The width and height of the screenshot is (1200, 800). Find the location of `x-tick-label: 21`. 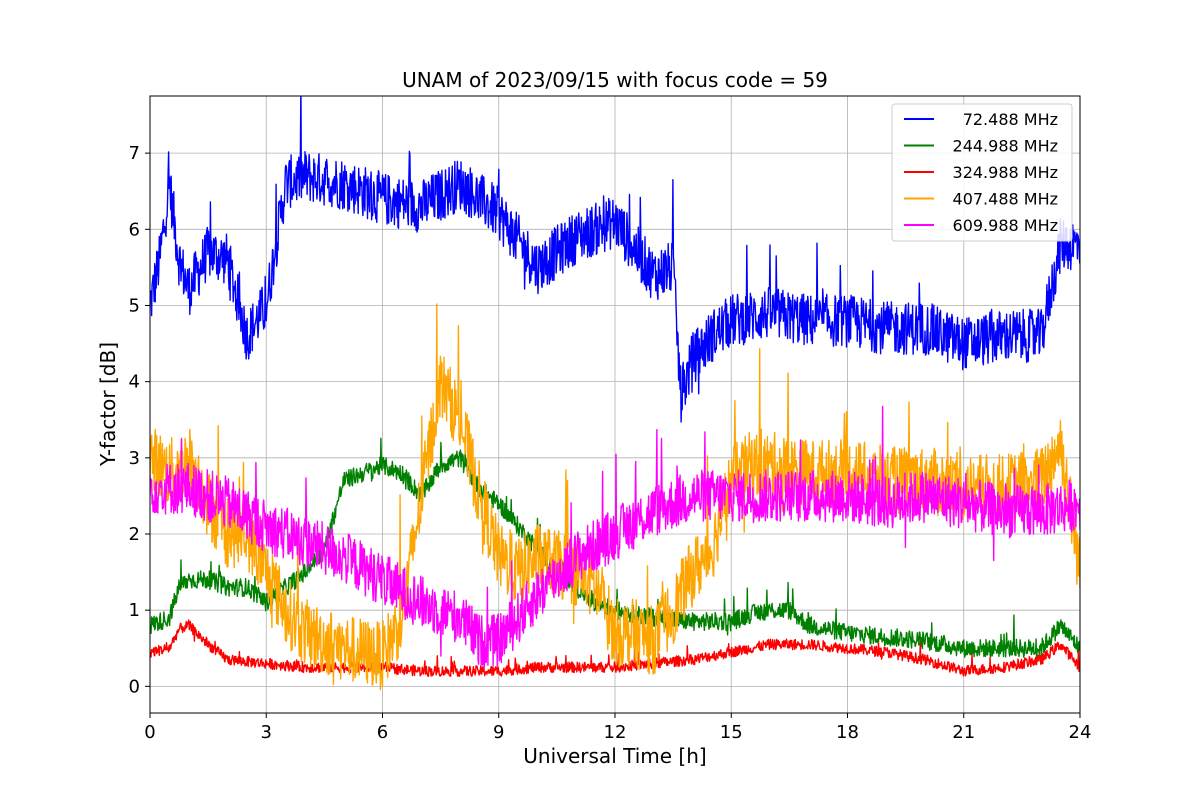

x-tick-label: 21 is located at coordinates (963, 732).